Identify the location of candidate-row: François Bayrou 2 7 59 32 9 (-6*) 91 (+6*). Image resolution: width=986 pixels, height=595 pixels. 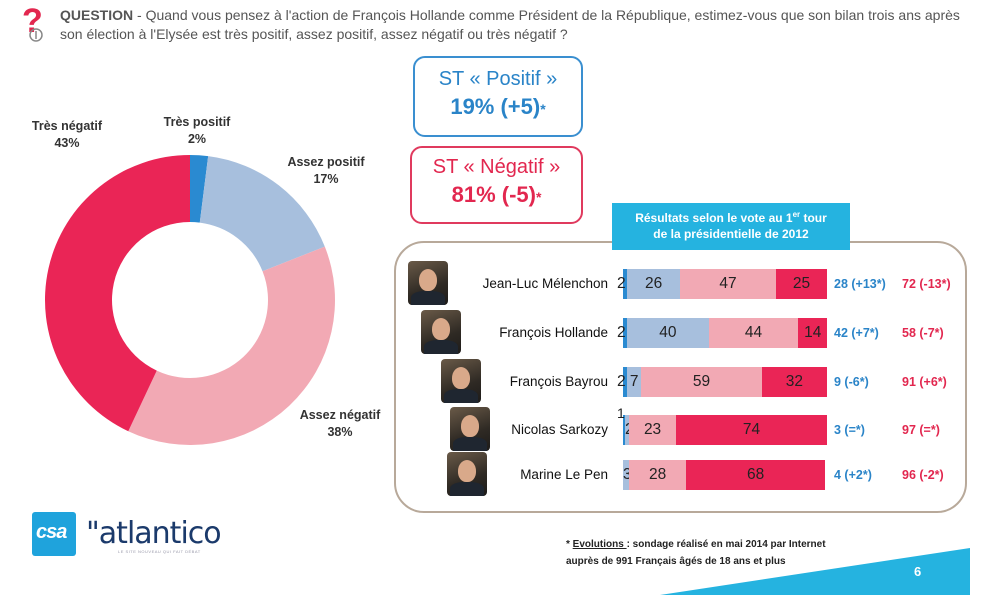
(493, 381).